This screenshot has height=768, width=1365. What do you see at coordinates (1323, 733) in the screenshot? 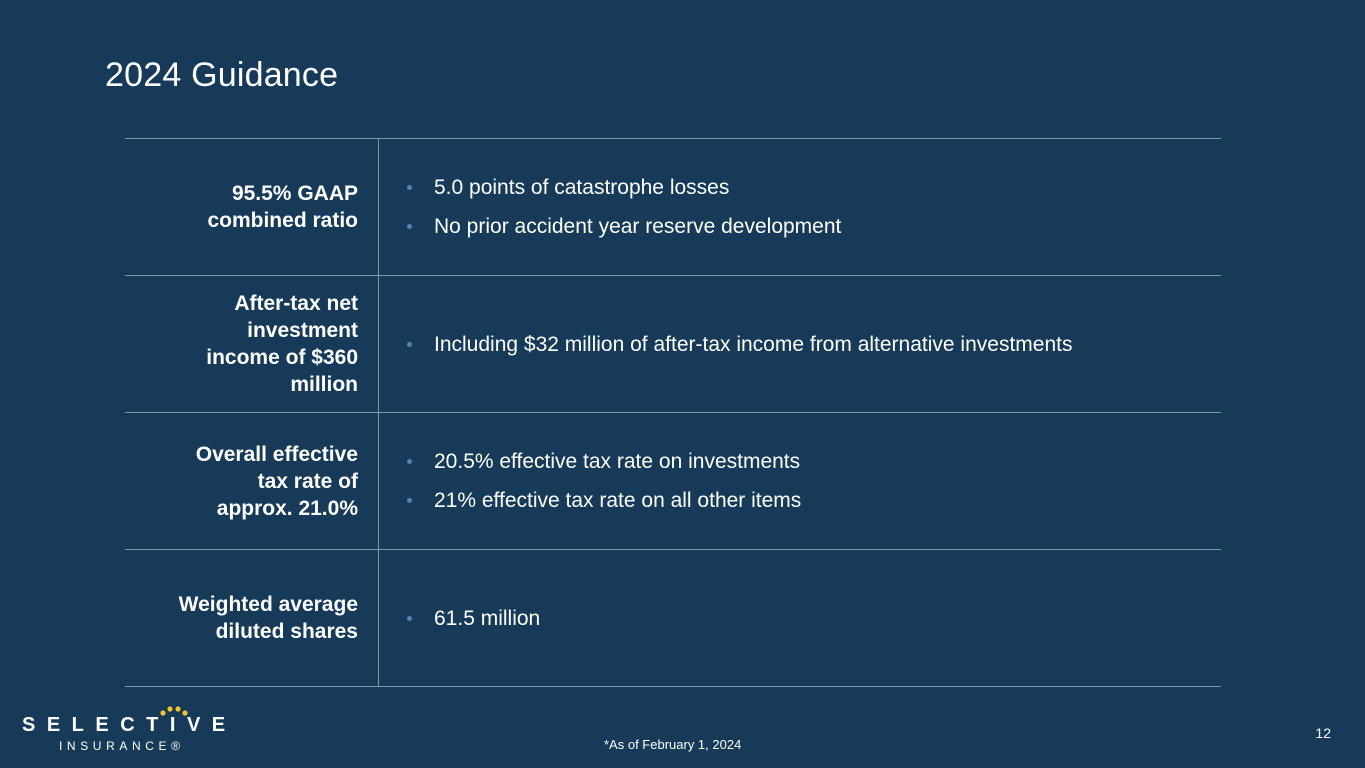
I see `page-number: 12` at bounding box center [1323, 733].